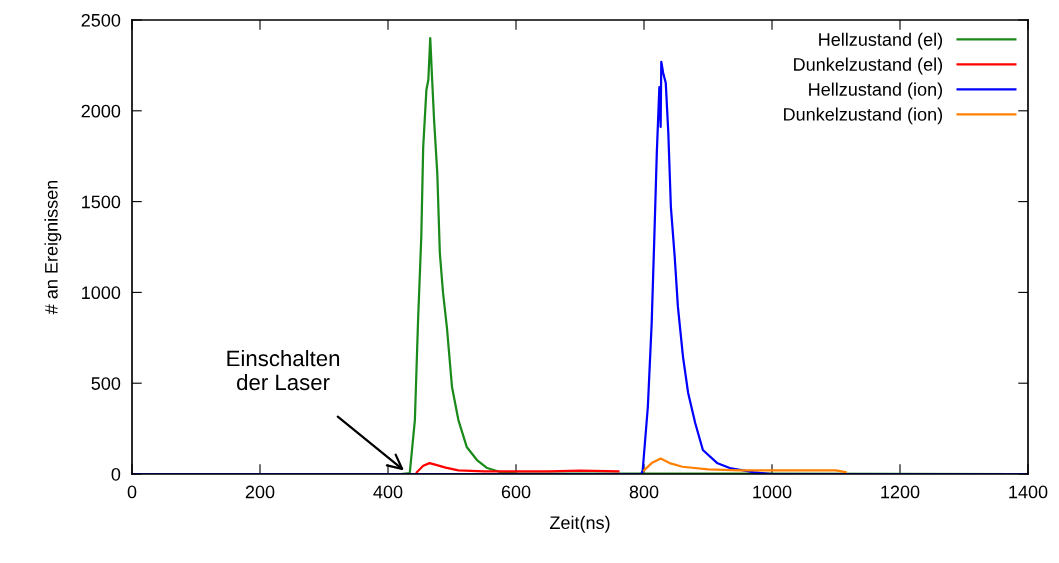 The image size is (1059, 563). What do you see at coordinates (388, 492) in the screenshot?
I see `x-tick-label: 400` at bounding box center [388, 492].